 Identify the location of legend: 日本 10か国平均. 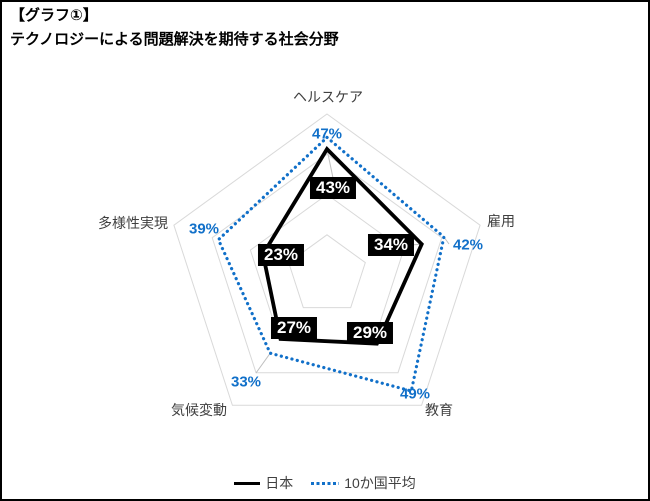
(325, 483).